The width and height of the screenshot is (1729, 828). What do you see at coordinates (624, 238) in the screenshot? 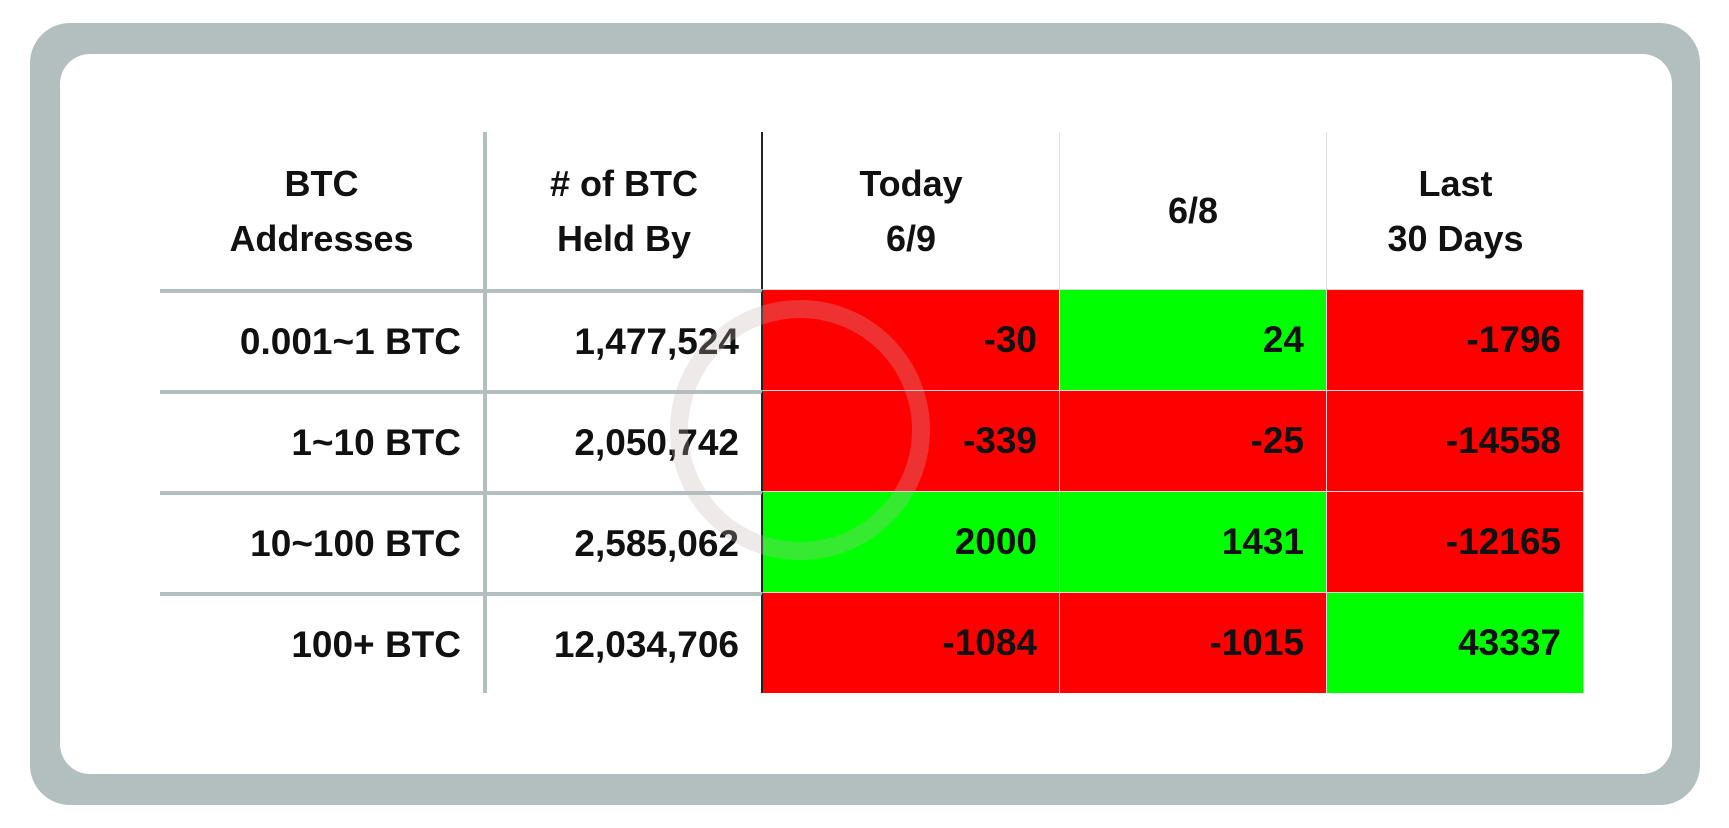
I see `header-text: Held By` at bounding box center [624, 238].